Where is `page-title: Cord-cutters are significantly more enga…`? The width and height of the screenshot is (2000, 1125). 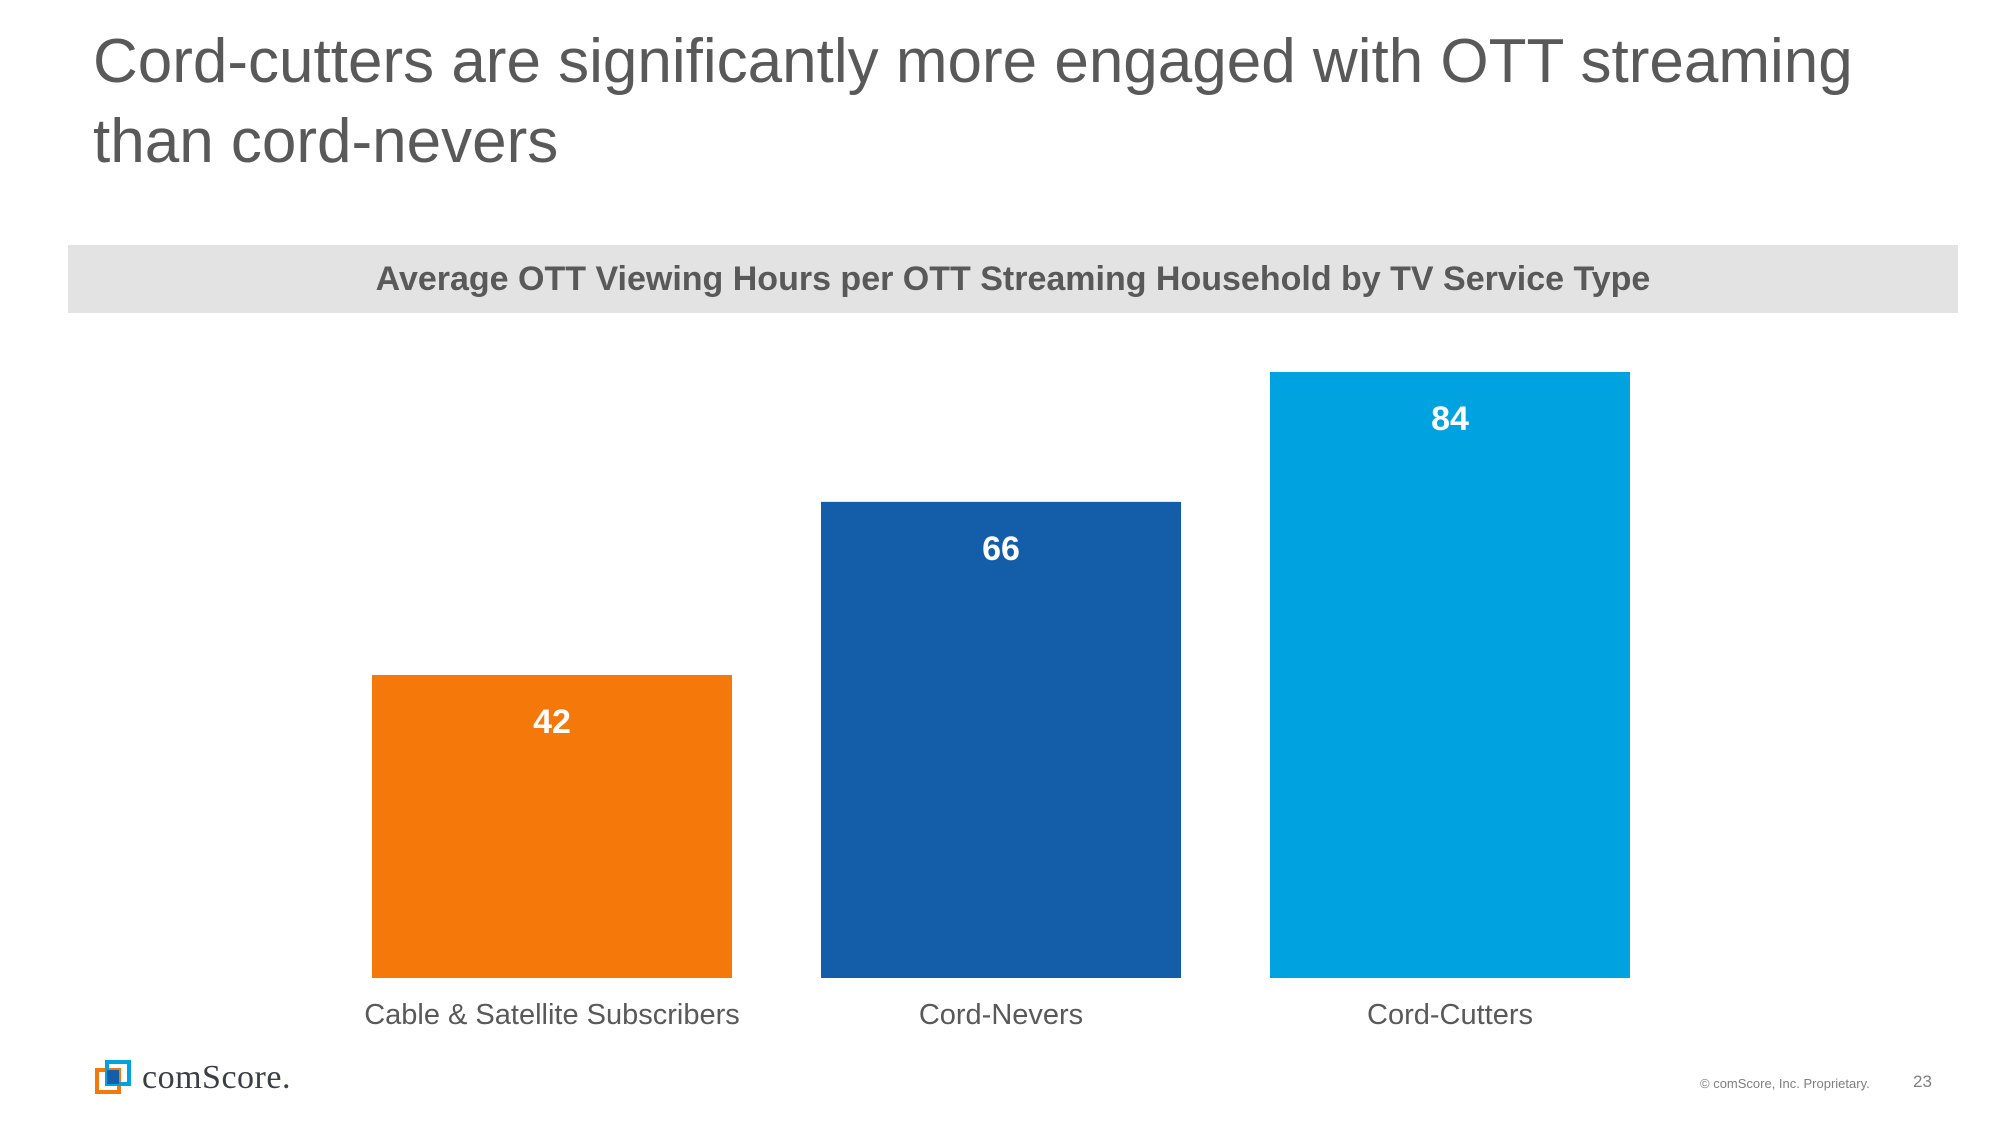 page-title: Cord-cutters are significantly more enga… is located at coordinates (973, 101).